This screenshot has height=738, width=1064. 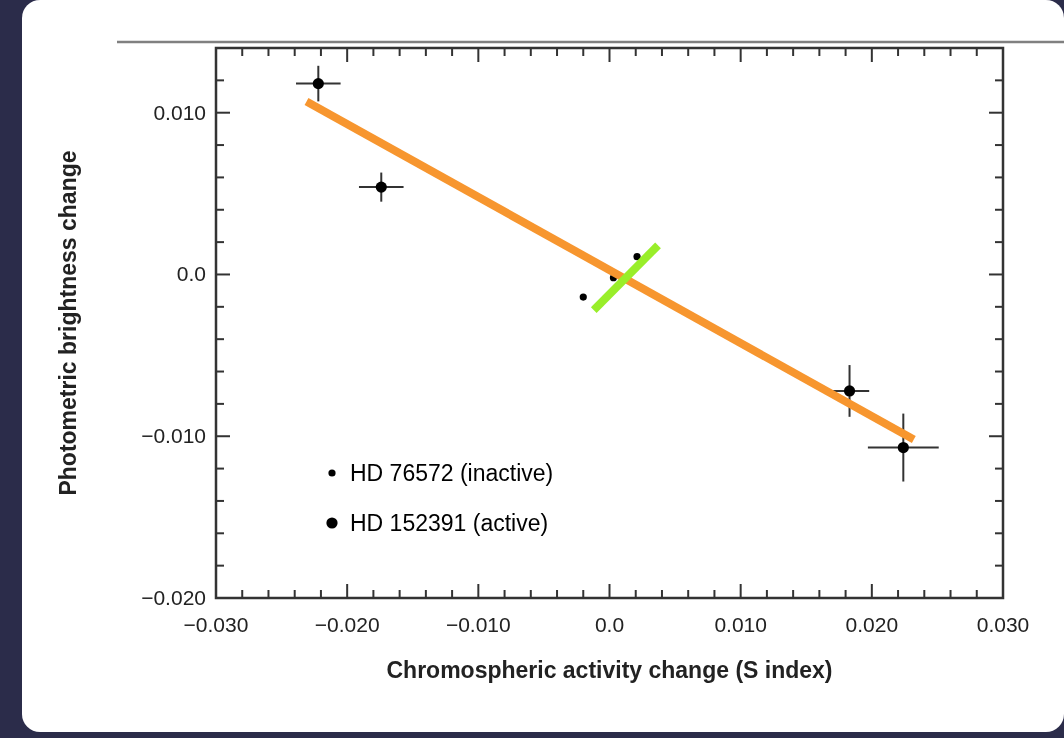 What do you see at coordinates (740, 624) in the screenshot?
I see `x-tick-label: 0.010` at bounding box center [740, 624].